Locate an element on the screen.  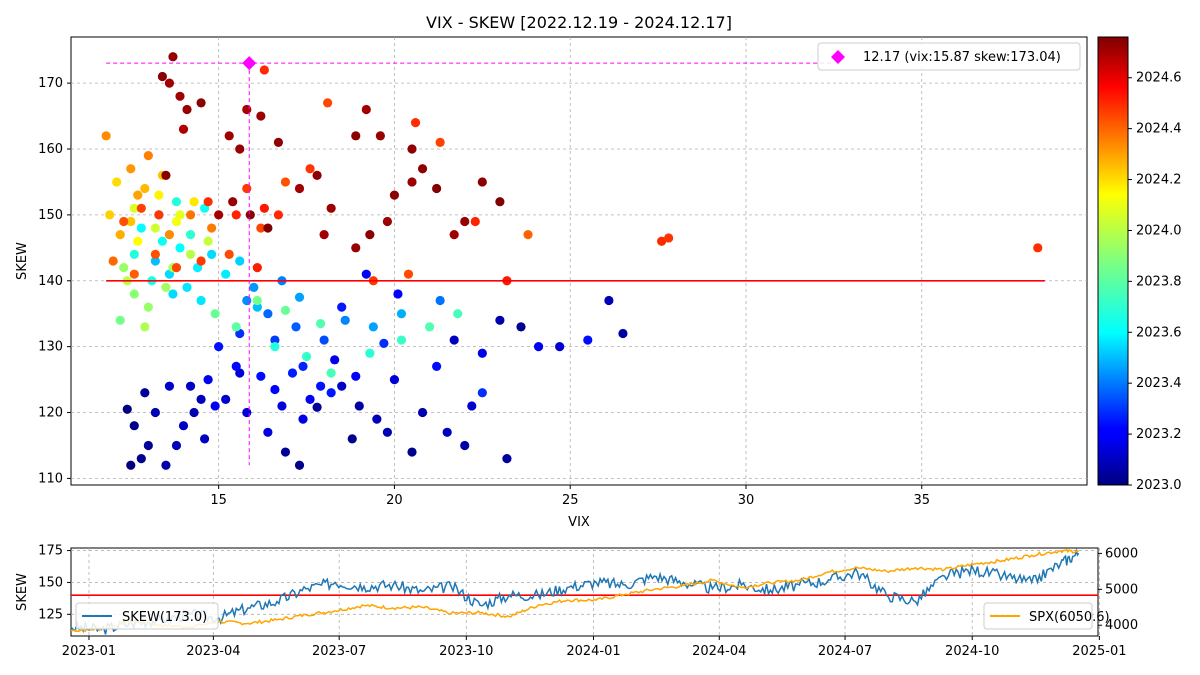
scatter-legend-box is located at coordinates (949, 56).